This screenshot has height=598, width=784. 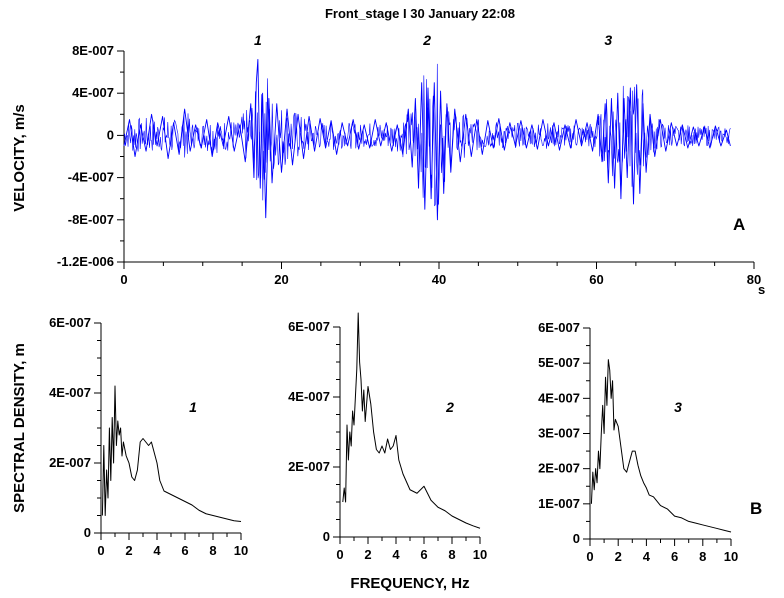 What do you see at coordinates (19, 158) in the screenshot?
I see `velocity-y-axis-label: VELOCITY, m/s` at bounding box center [19, 158].